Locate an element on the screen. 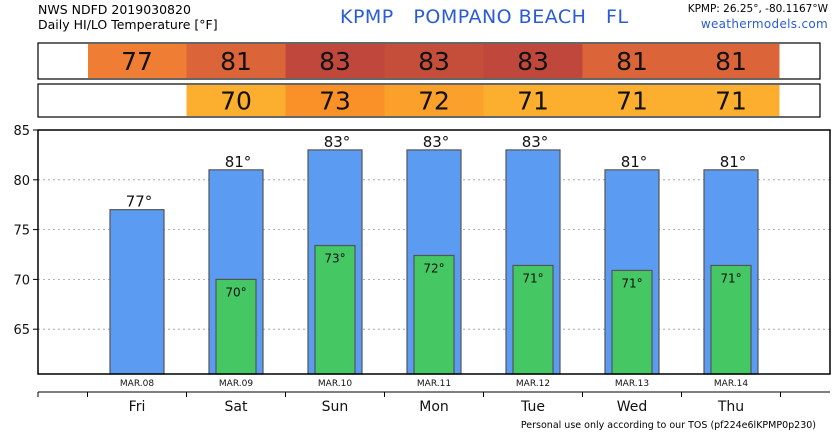  header-location: KPMP POMPANO BEACH FL is located at coordinates (500, 17).